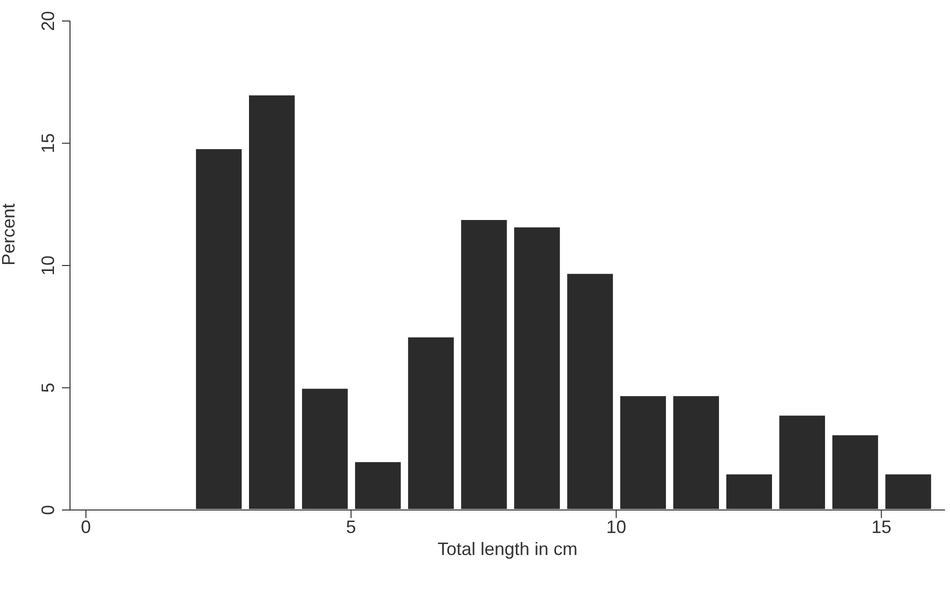 This screenshot has width=950, height=589. Describe the element at coordinates (9, 234) in the screenshot. I see `y-axis-title: Percent` at that location.